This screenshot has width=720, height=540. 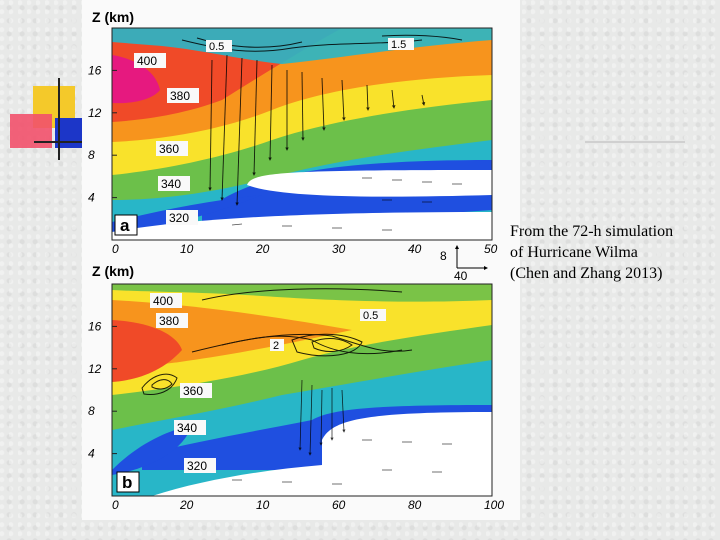 What do you see at coordinates (494, 505) in the screenshot?
I see `x-tick-label: 100` at bounding box center [494, 505].